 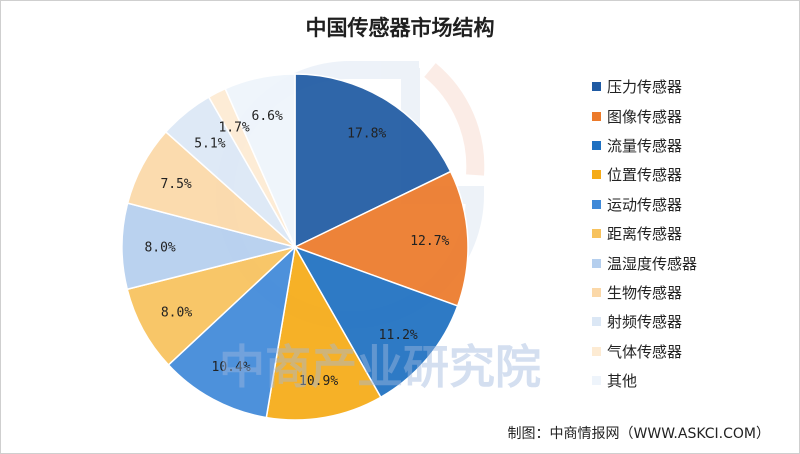 I want to click on legend-label: 射频传感器, so click(x=645, y=322).